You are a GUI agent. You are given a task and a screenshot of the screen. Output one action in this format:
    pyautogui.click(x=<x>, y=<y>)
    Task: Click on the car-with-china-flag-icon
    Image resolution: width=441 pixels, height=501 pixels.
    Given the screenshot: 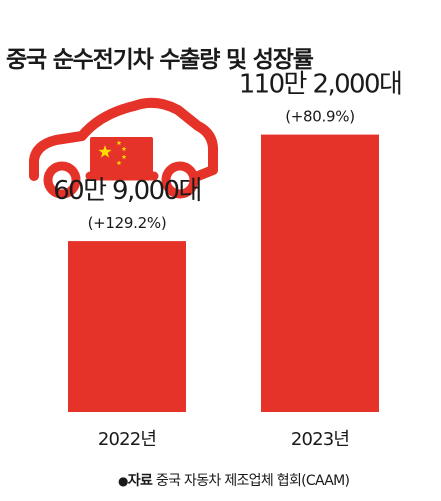 What is the action you would take?
    pyautogui.click(x=124, y=148)
    